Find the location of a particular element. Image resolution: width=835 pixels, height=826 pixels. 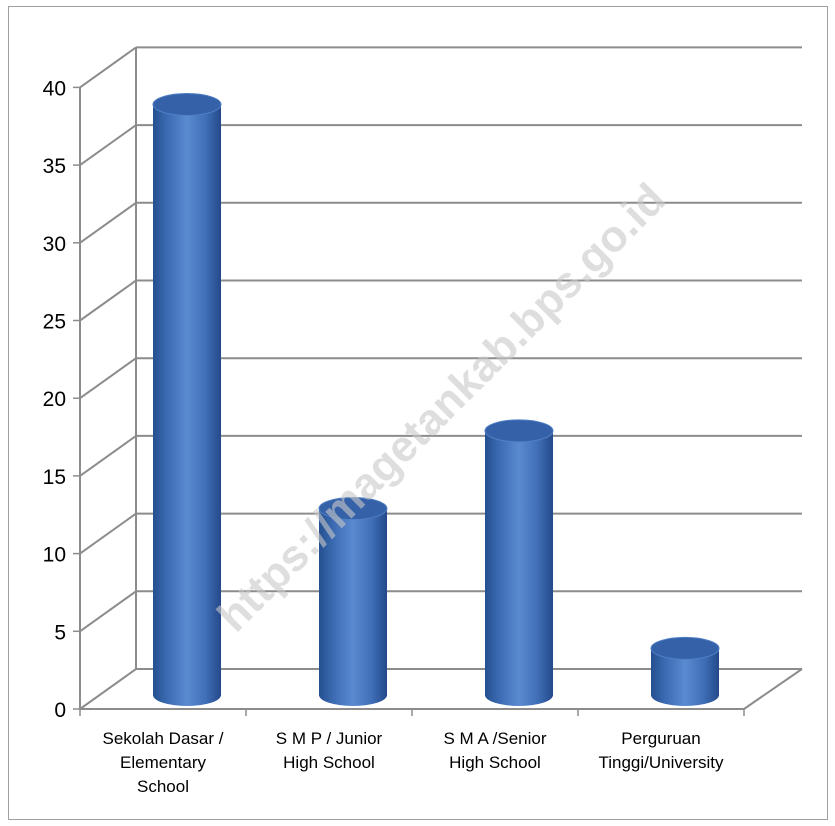

x-category-label: Perguruan is located at coordinates (660, 738).